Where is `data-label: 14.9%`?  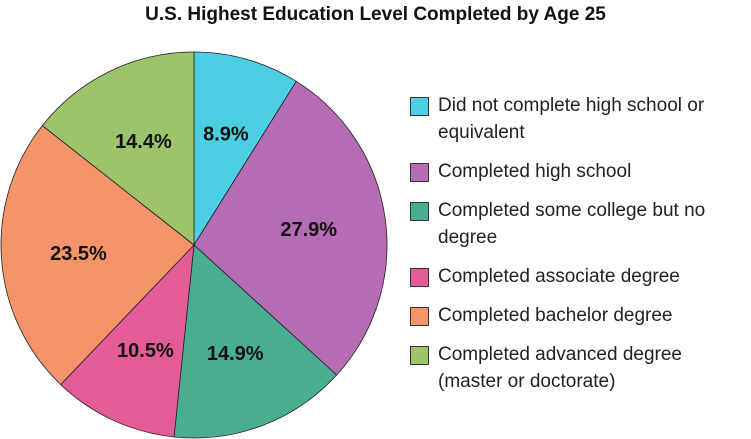 data-label: 14.9% is located at coordinates (235, 354).